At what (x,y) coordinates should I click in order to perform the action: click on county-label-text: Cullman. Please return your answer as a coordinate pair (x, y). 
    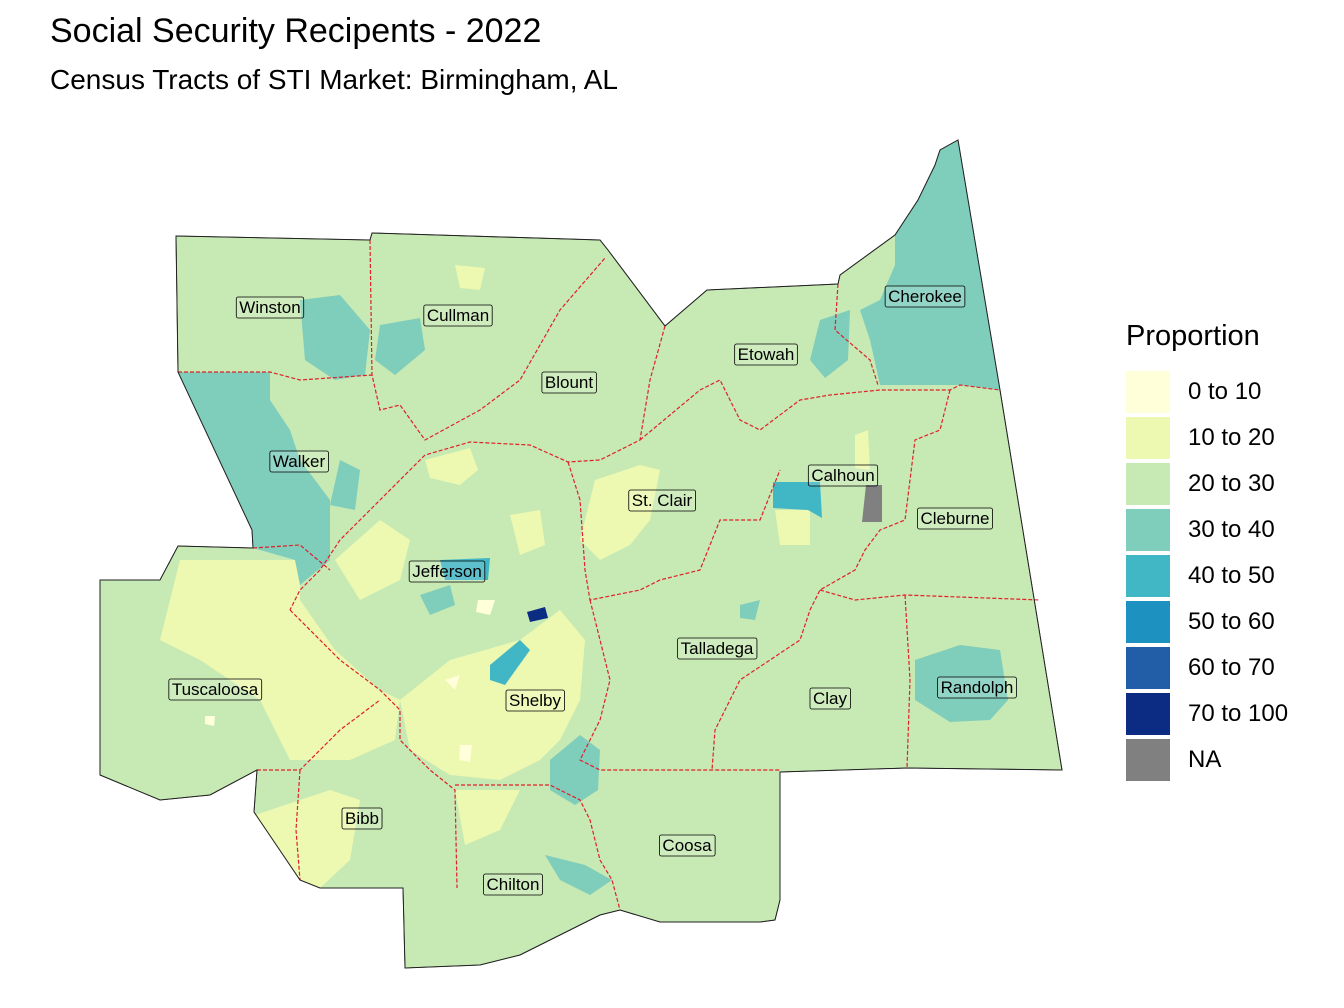
    Looking at the image, I should click on (458, 315).